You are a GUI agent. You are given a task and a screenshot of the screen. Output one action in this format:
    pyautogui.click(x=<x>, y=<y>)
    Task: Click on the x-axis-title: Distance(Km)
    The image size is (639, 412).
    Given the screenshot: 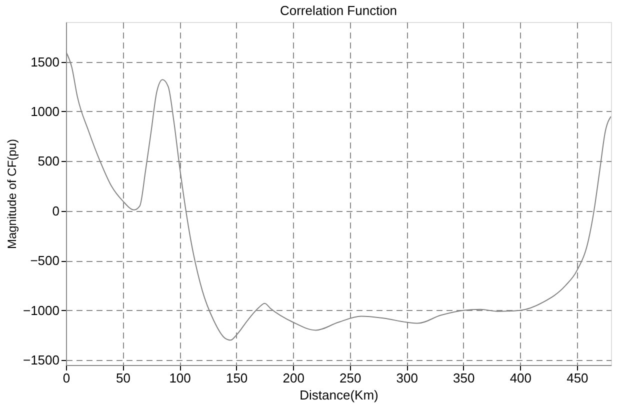 What is the action you would take?
    pyautogui.click(x=339, y=395)
    